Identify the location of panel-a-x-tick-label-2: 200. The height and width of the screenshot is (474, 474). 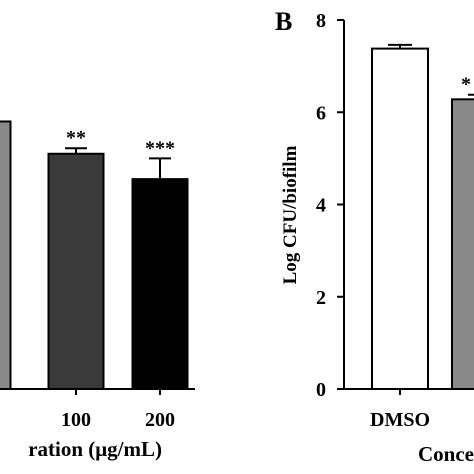
(160, 420).